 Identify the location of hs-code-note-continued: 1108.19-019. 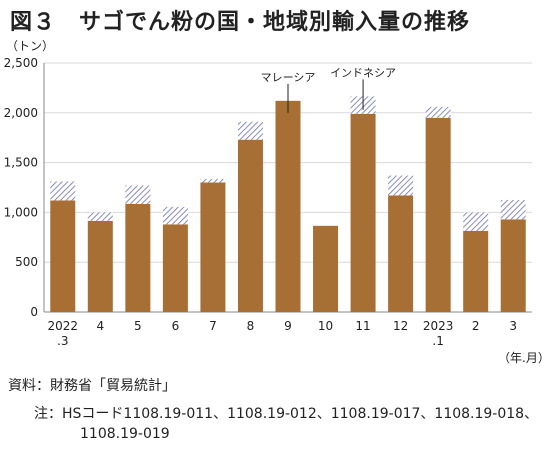
(125, 434).